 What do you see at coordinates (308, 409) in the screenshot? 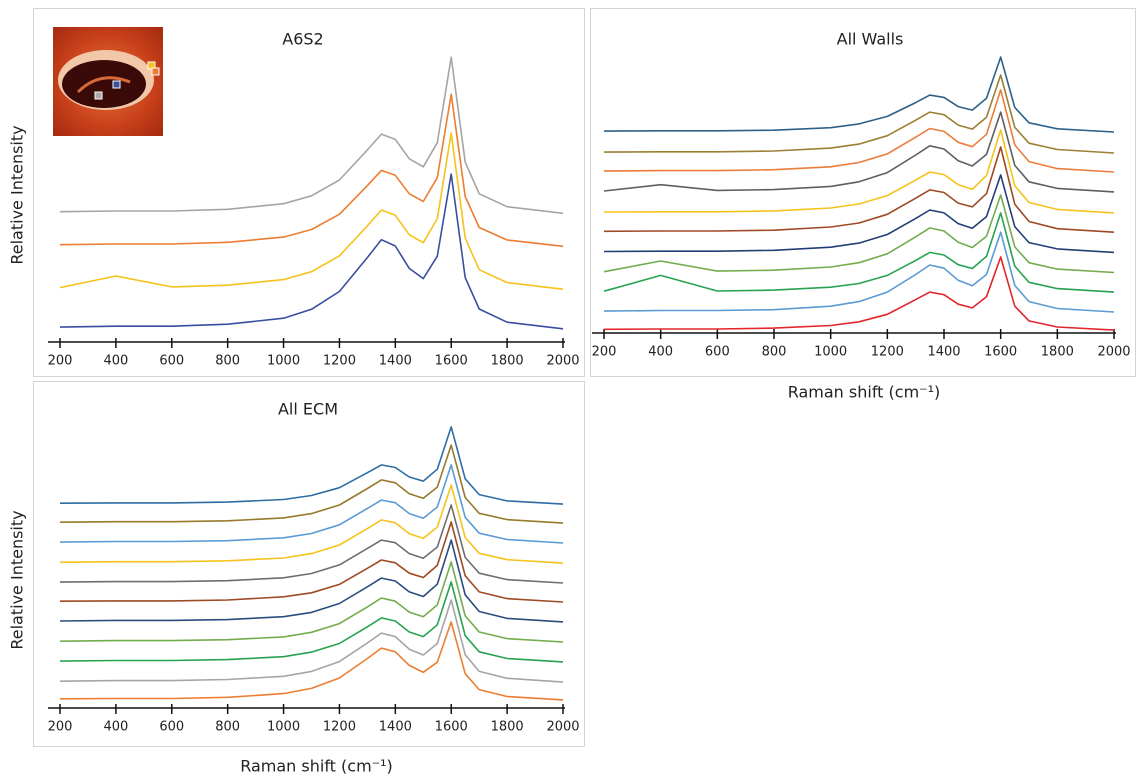
I see `chart-title: All ECM` at bounding box center [308, 409].